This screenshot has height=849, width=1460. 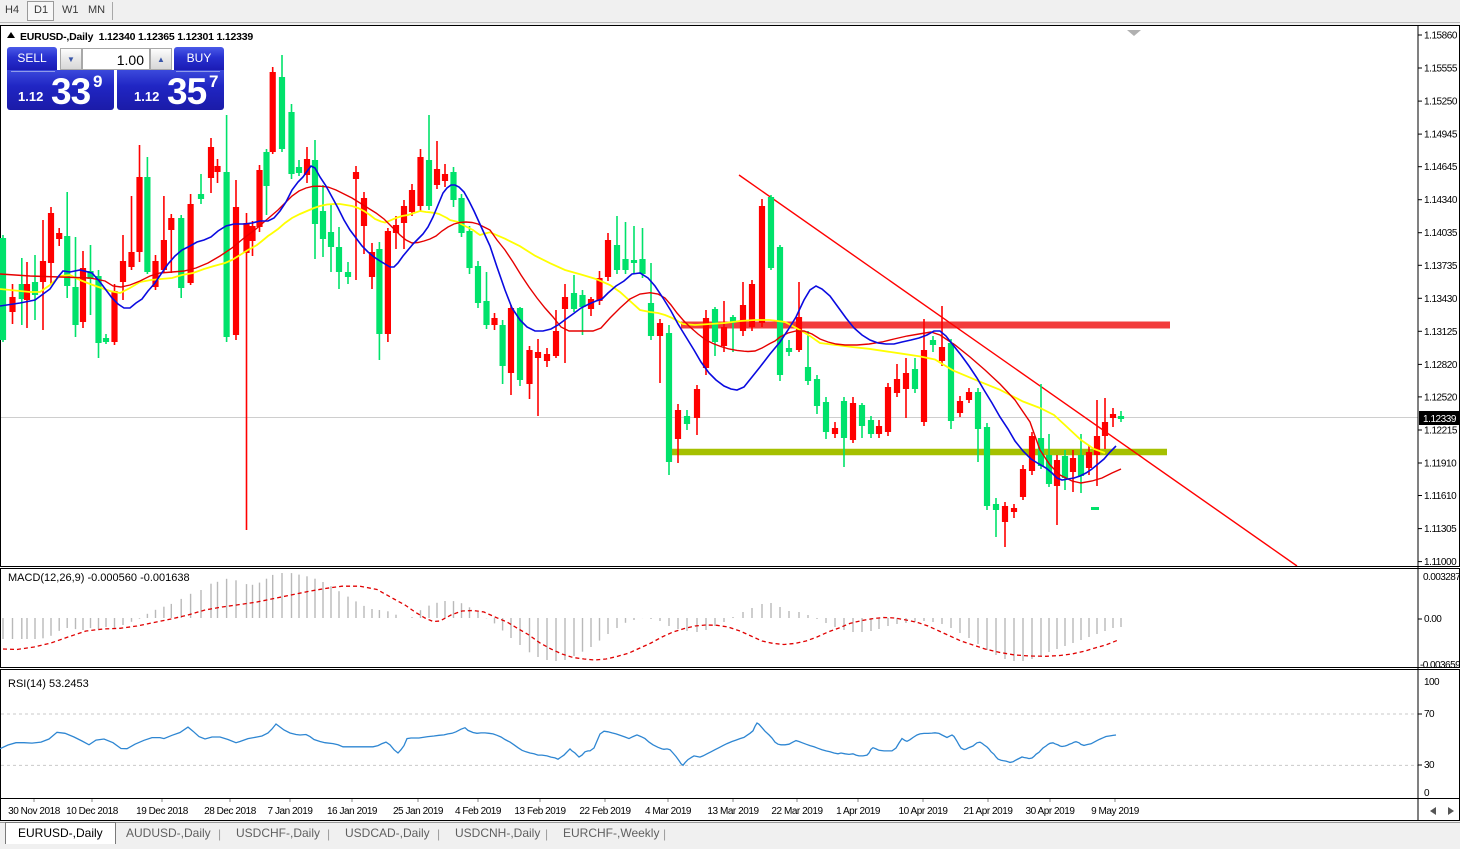 I want to click on svg-text: 16 Jan 2019, so click(x=352, y=811).